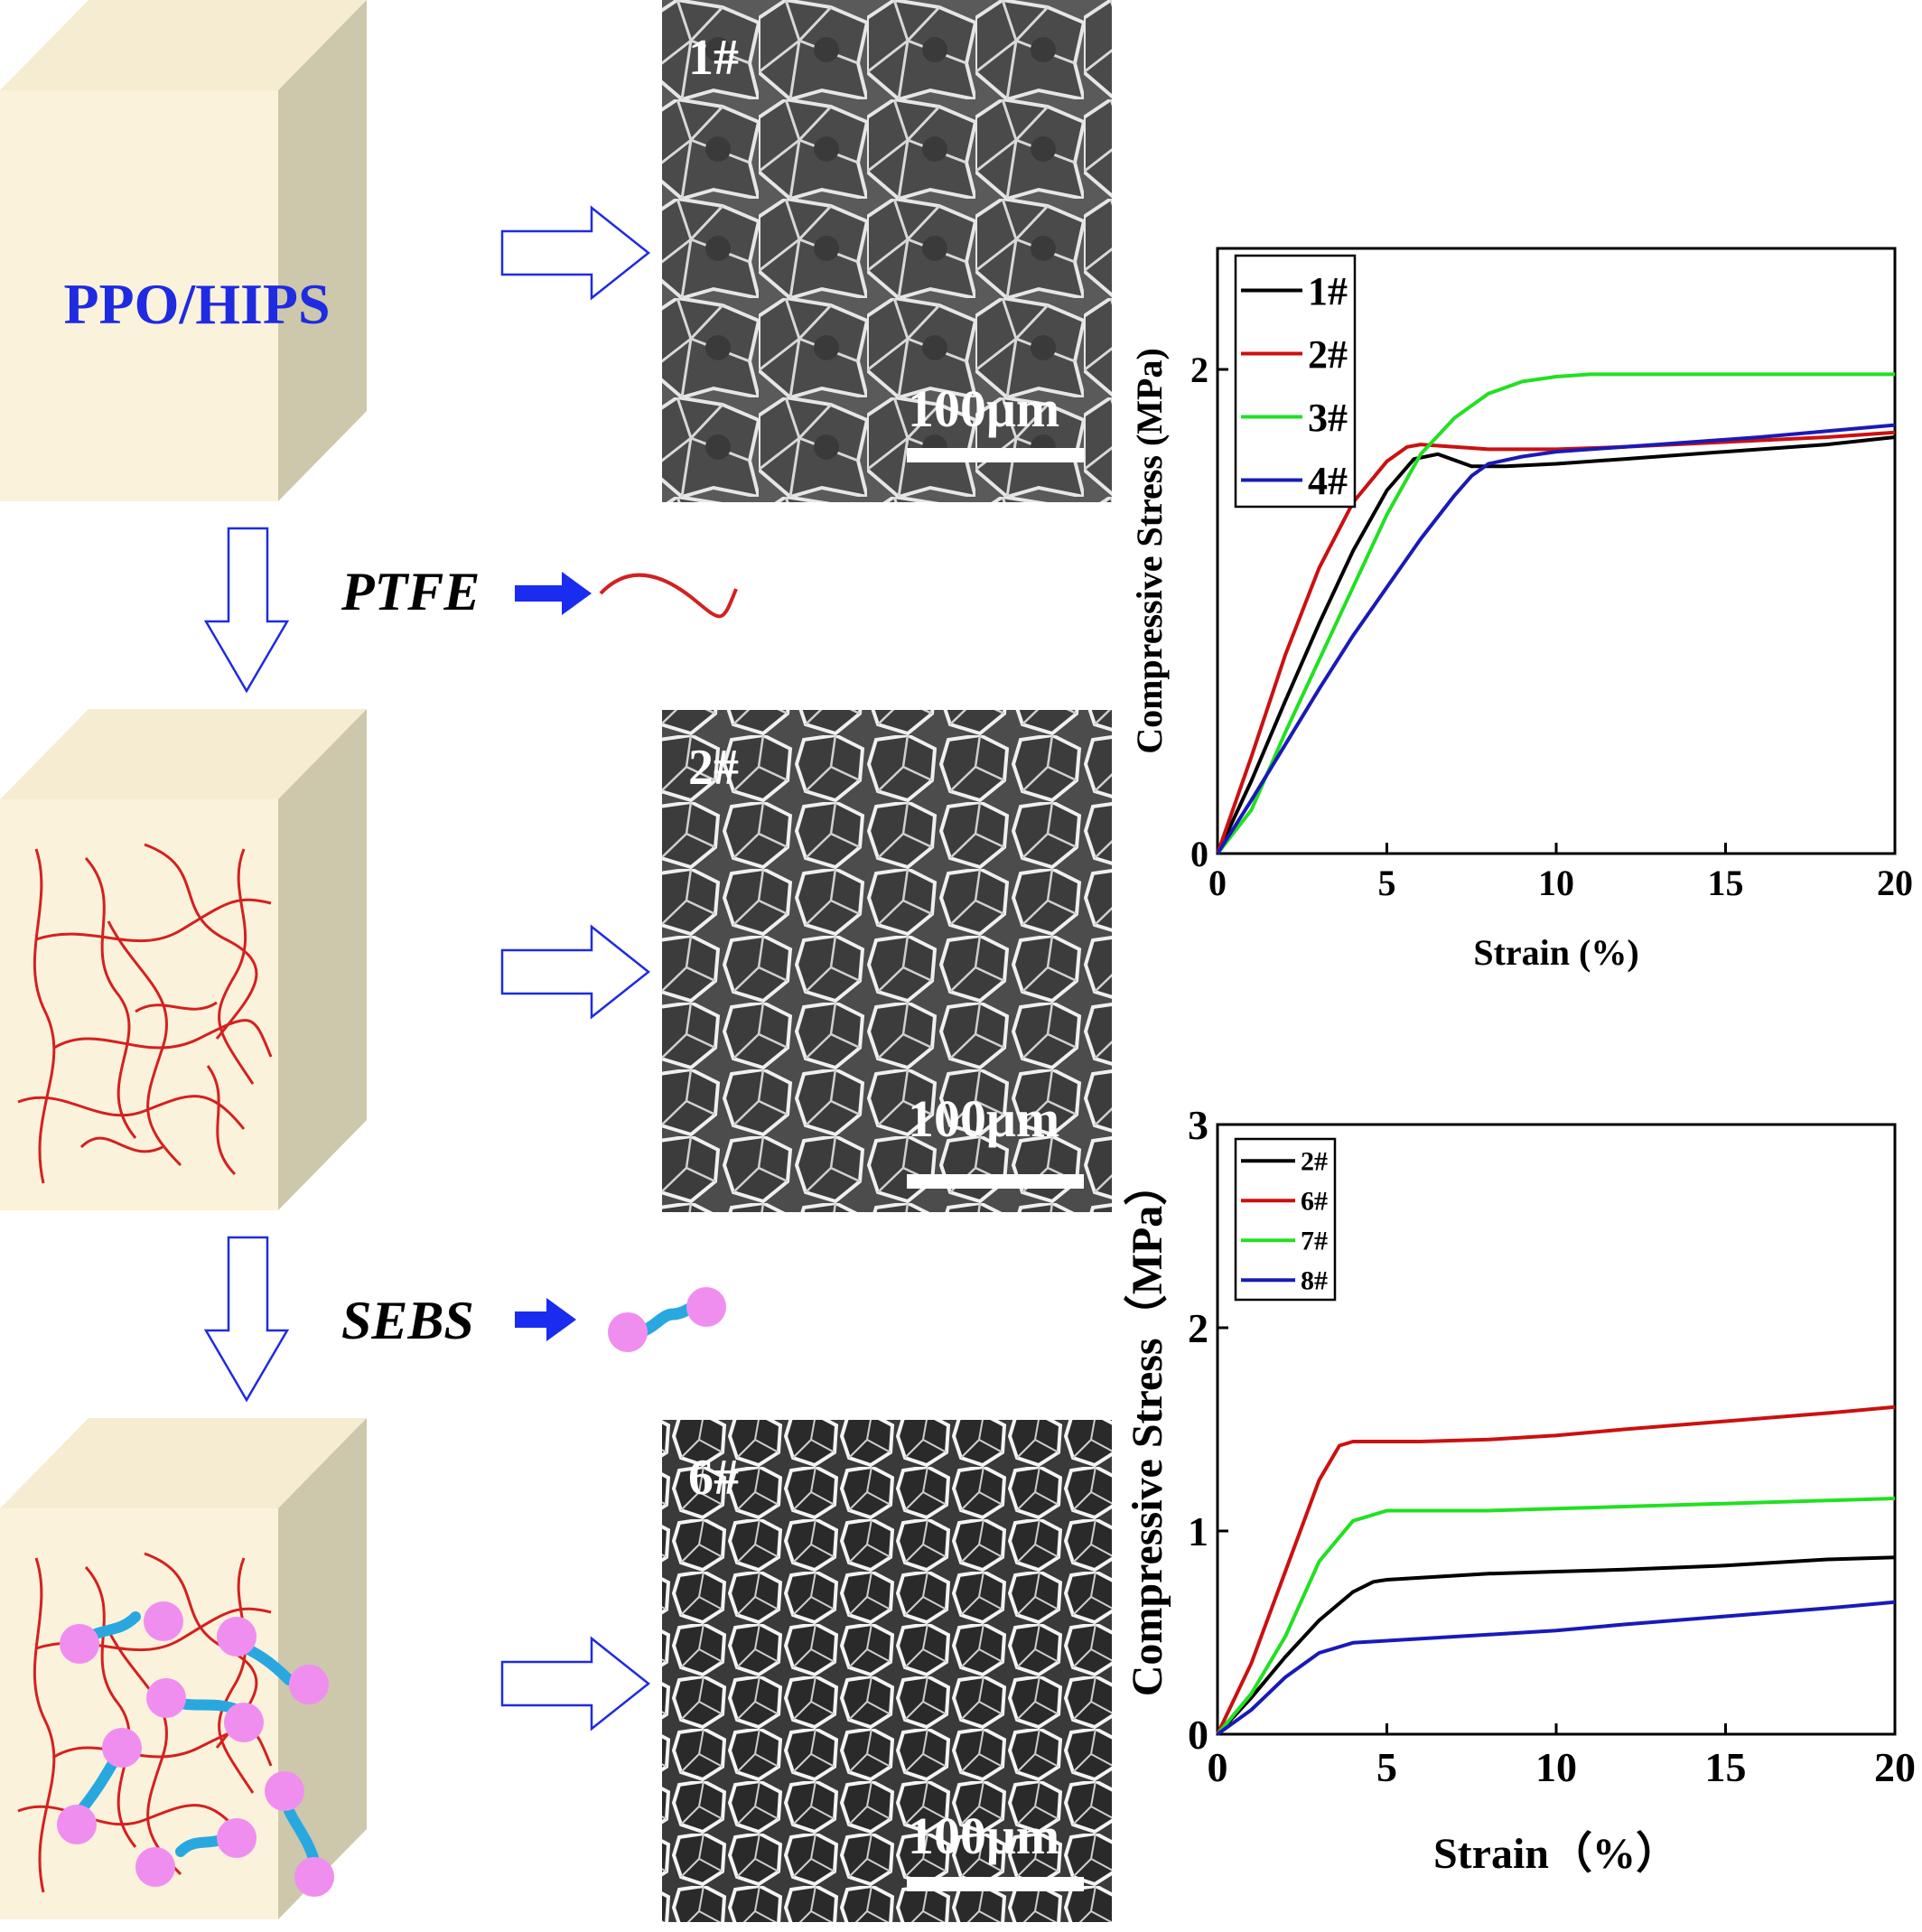 The width and height of the screenshot is (1922, 1932). I want to click on cube-ptfe-filled, so click(183, 960).